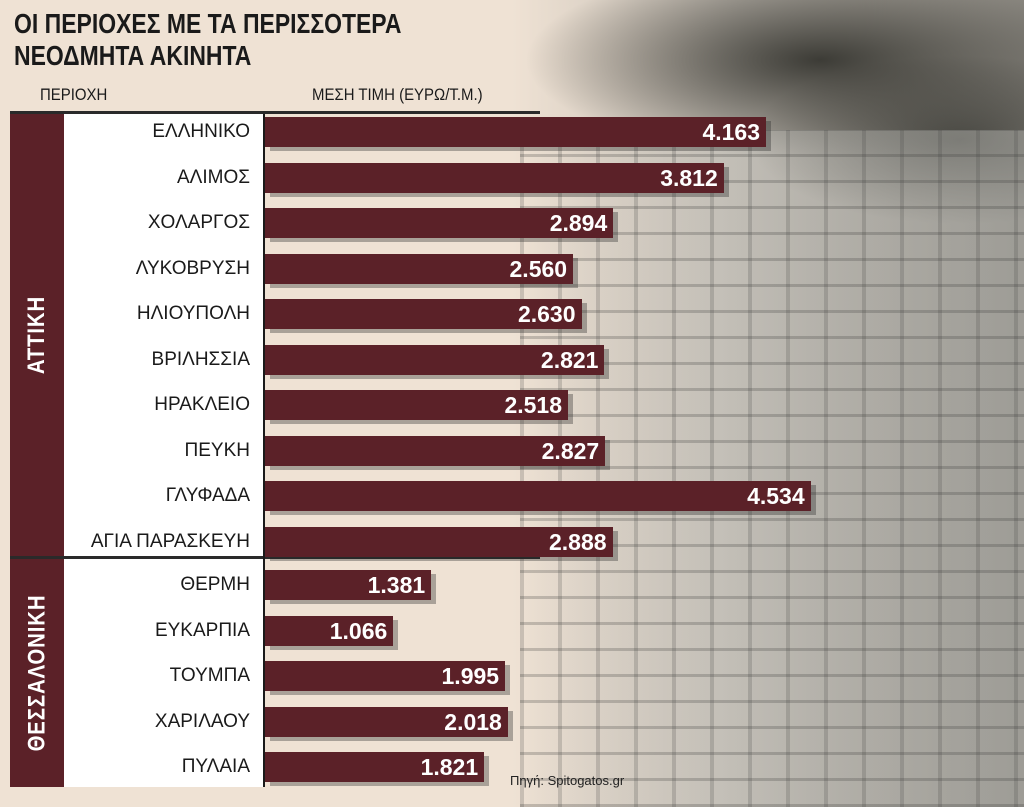 The image size is (1024, 807). Describe the element at coordinates (570, 450) in the screenshot. I see `bar-value-label: 2.827` at that location.